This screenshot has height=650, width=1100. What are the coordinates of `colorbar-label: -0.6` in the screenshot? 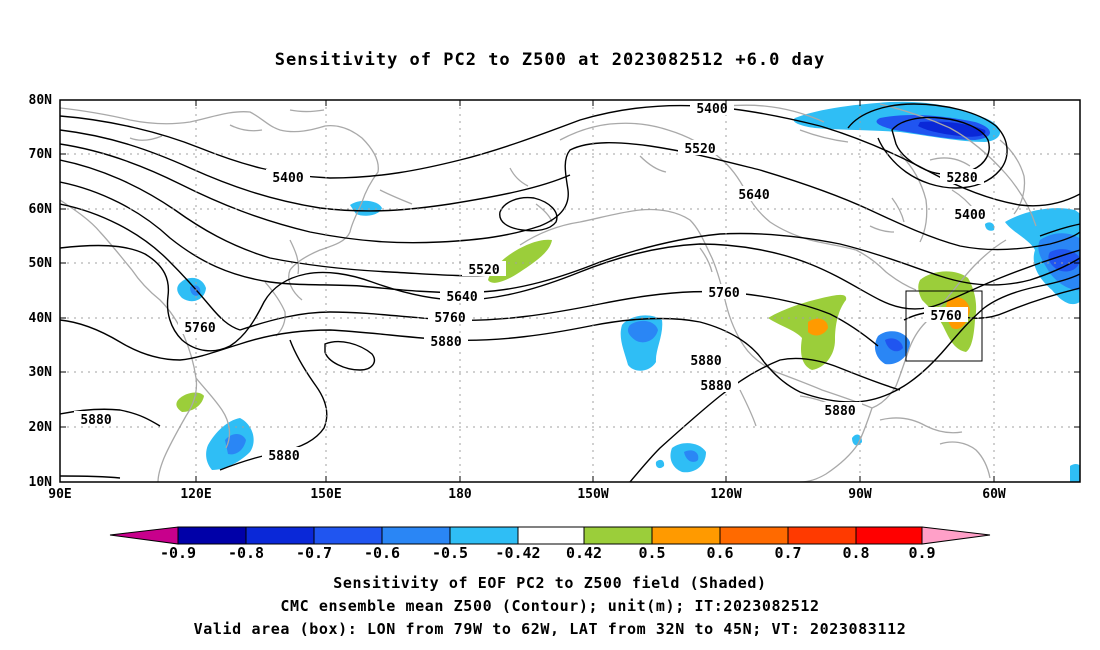 It's located at (382, 553).